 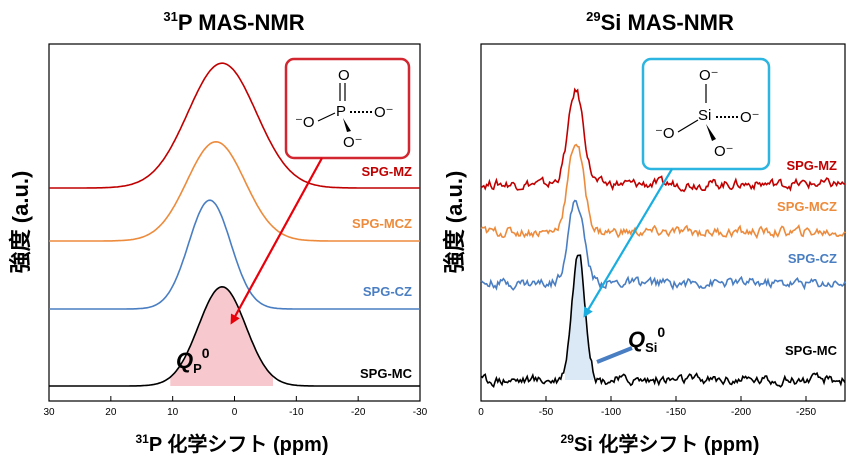 I want to click on title-29si: 29Si MAS-NMR, so click(x=660, y=22).